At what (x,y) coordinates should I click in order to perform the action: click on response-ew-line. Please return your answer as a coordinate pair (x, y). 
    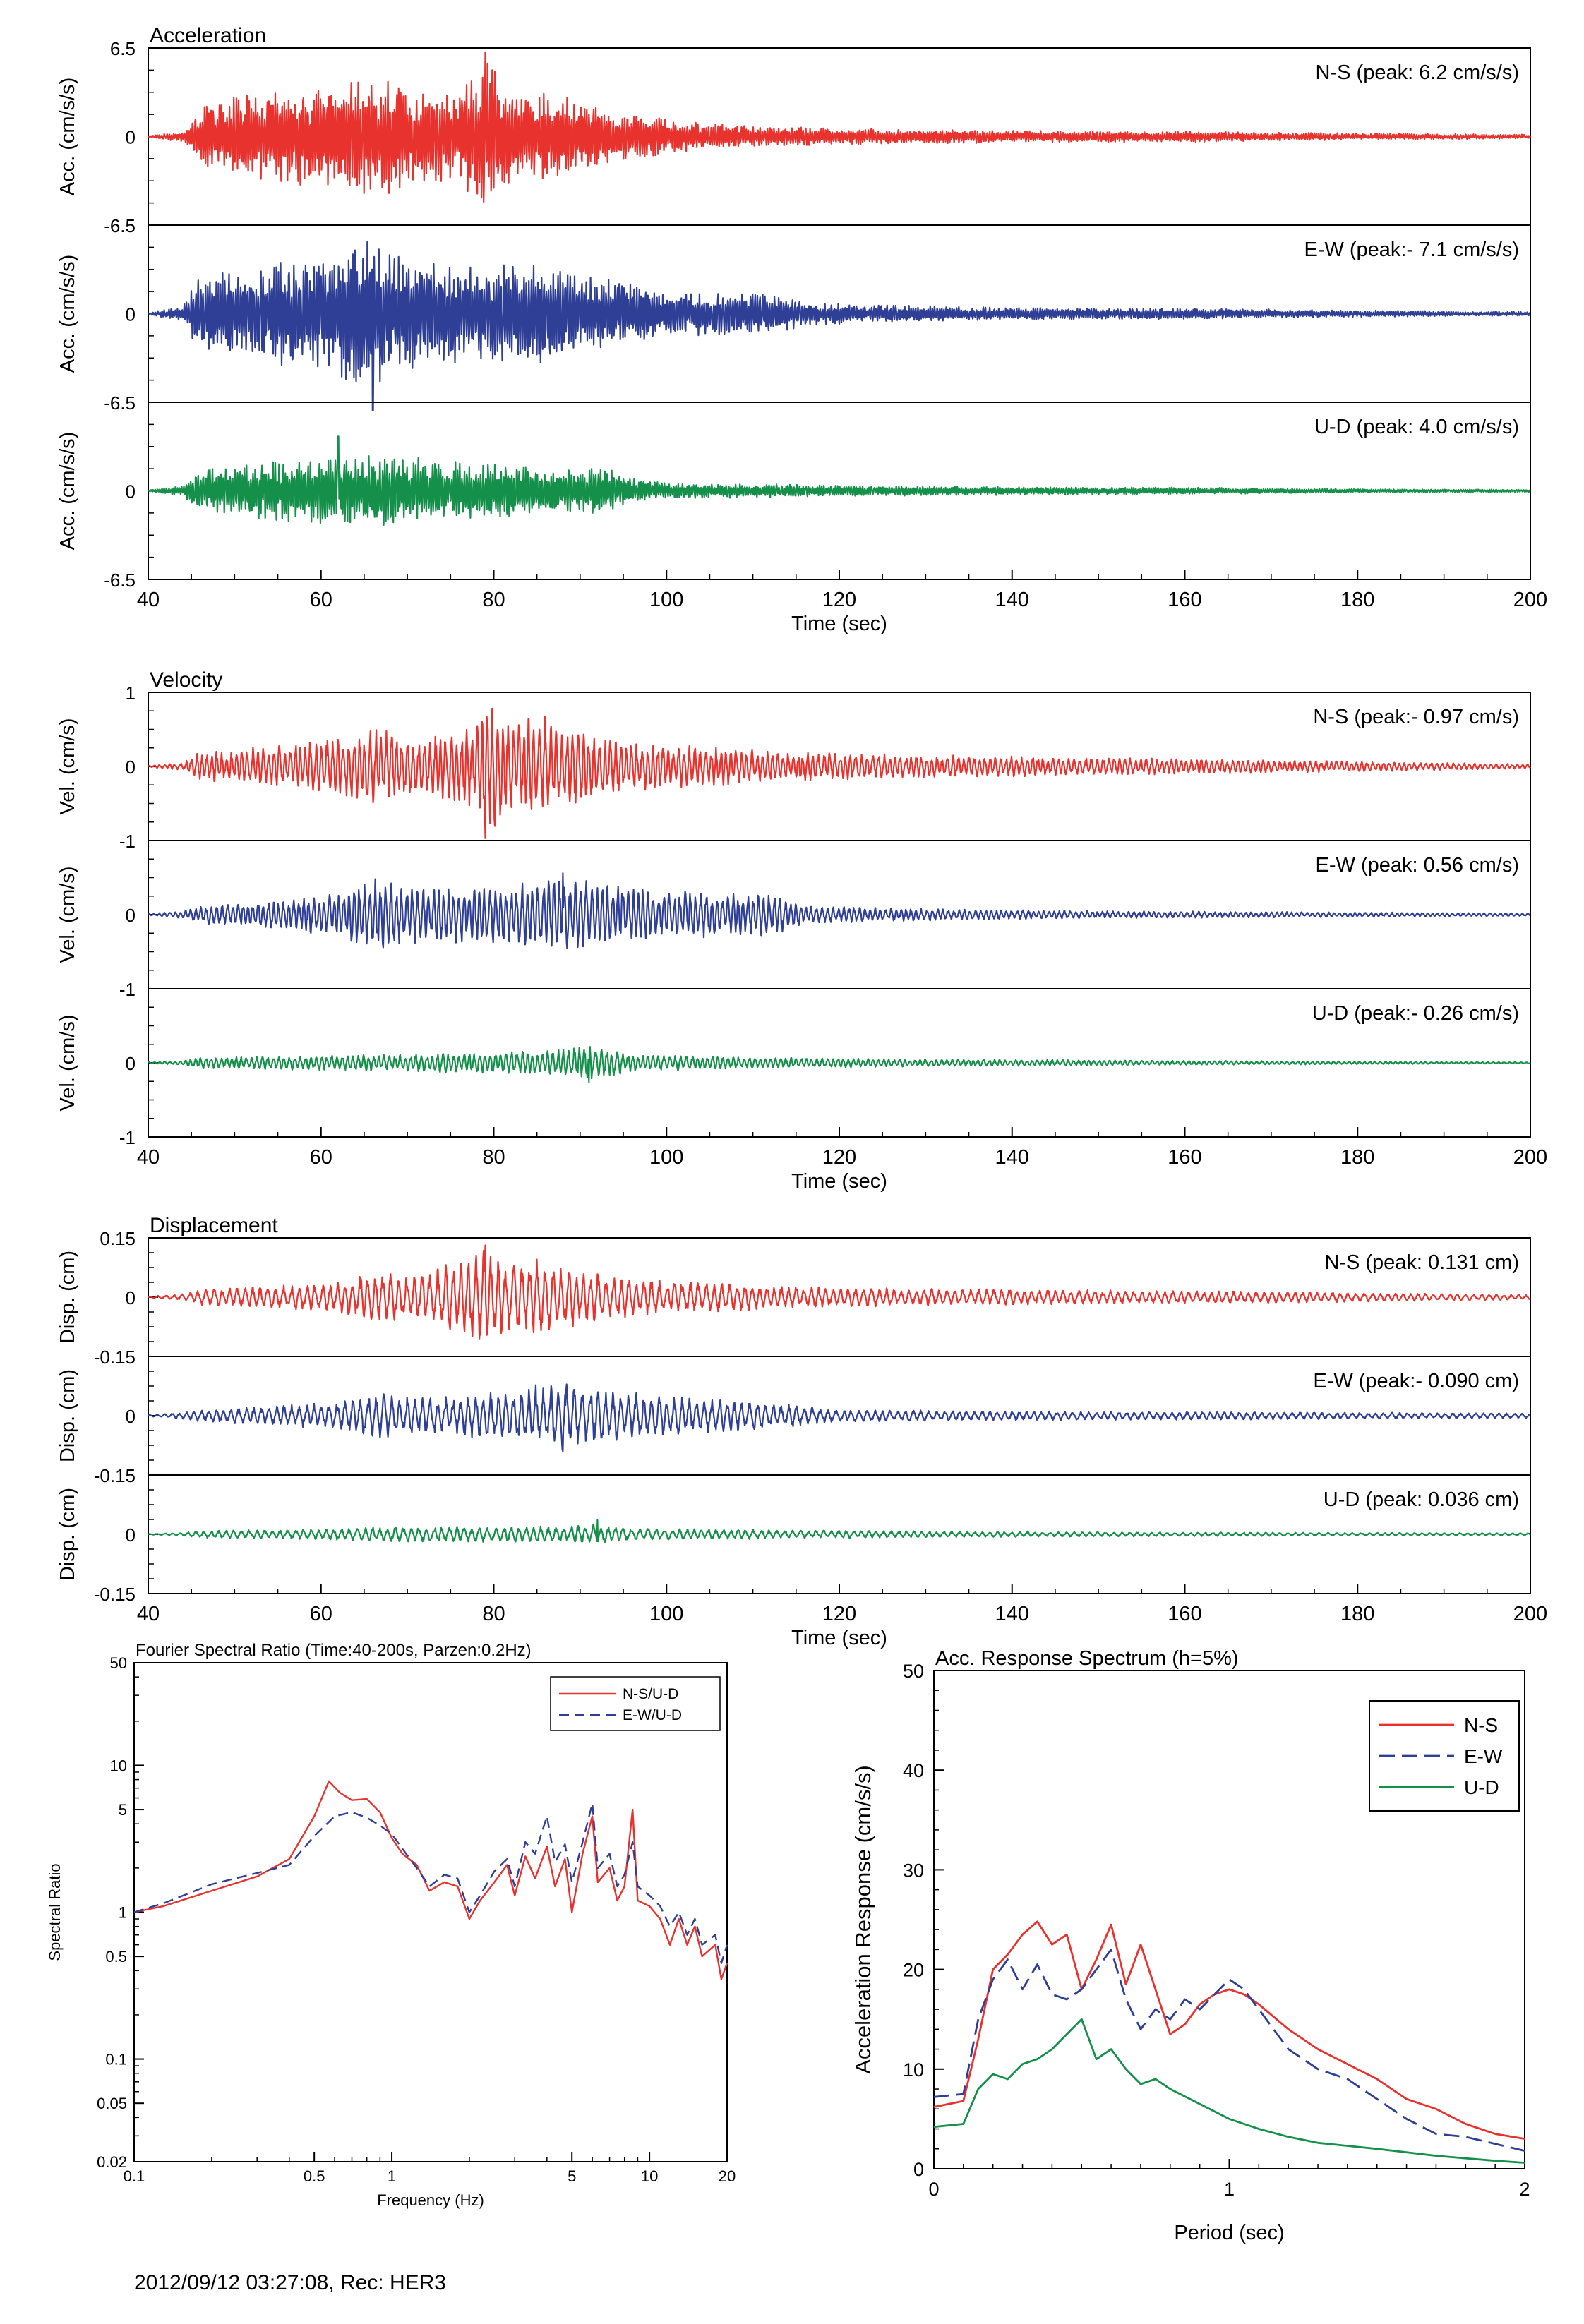
    Looking at the image, I should click on (1229, 2050).